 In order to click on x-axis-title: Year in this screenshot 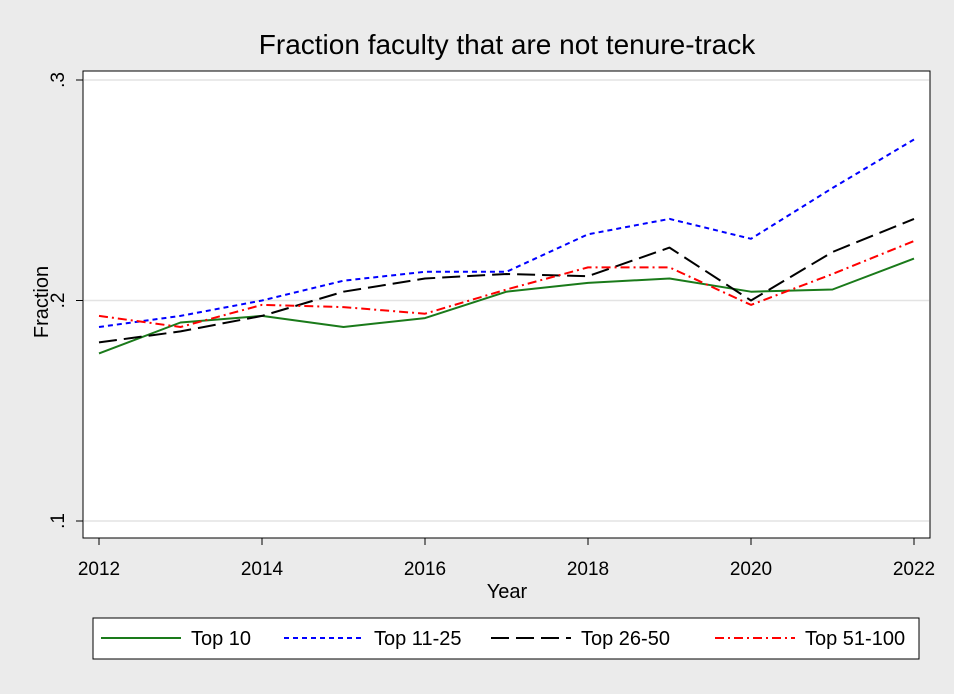, I will do `click(507, 592)`.